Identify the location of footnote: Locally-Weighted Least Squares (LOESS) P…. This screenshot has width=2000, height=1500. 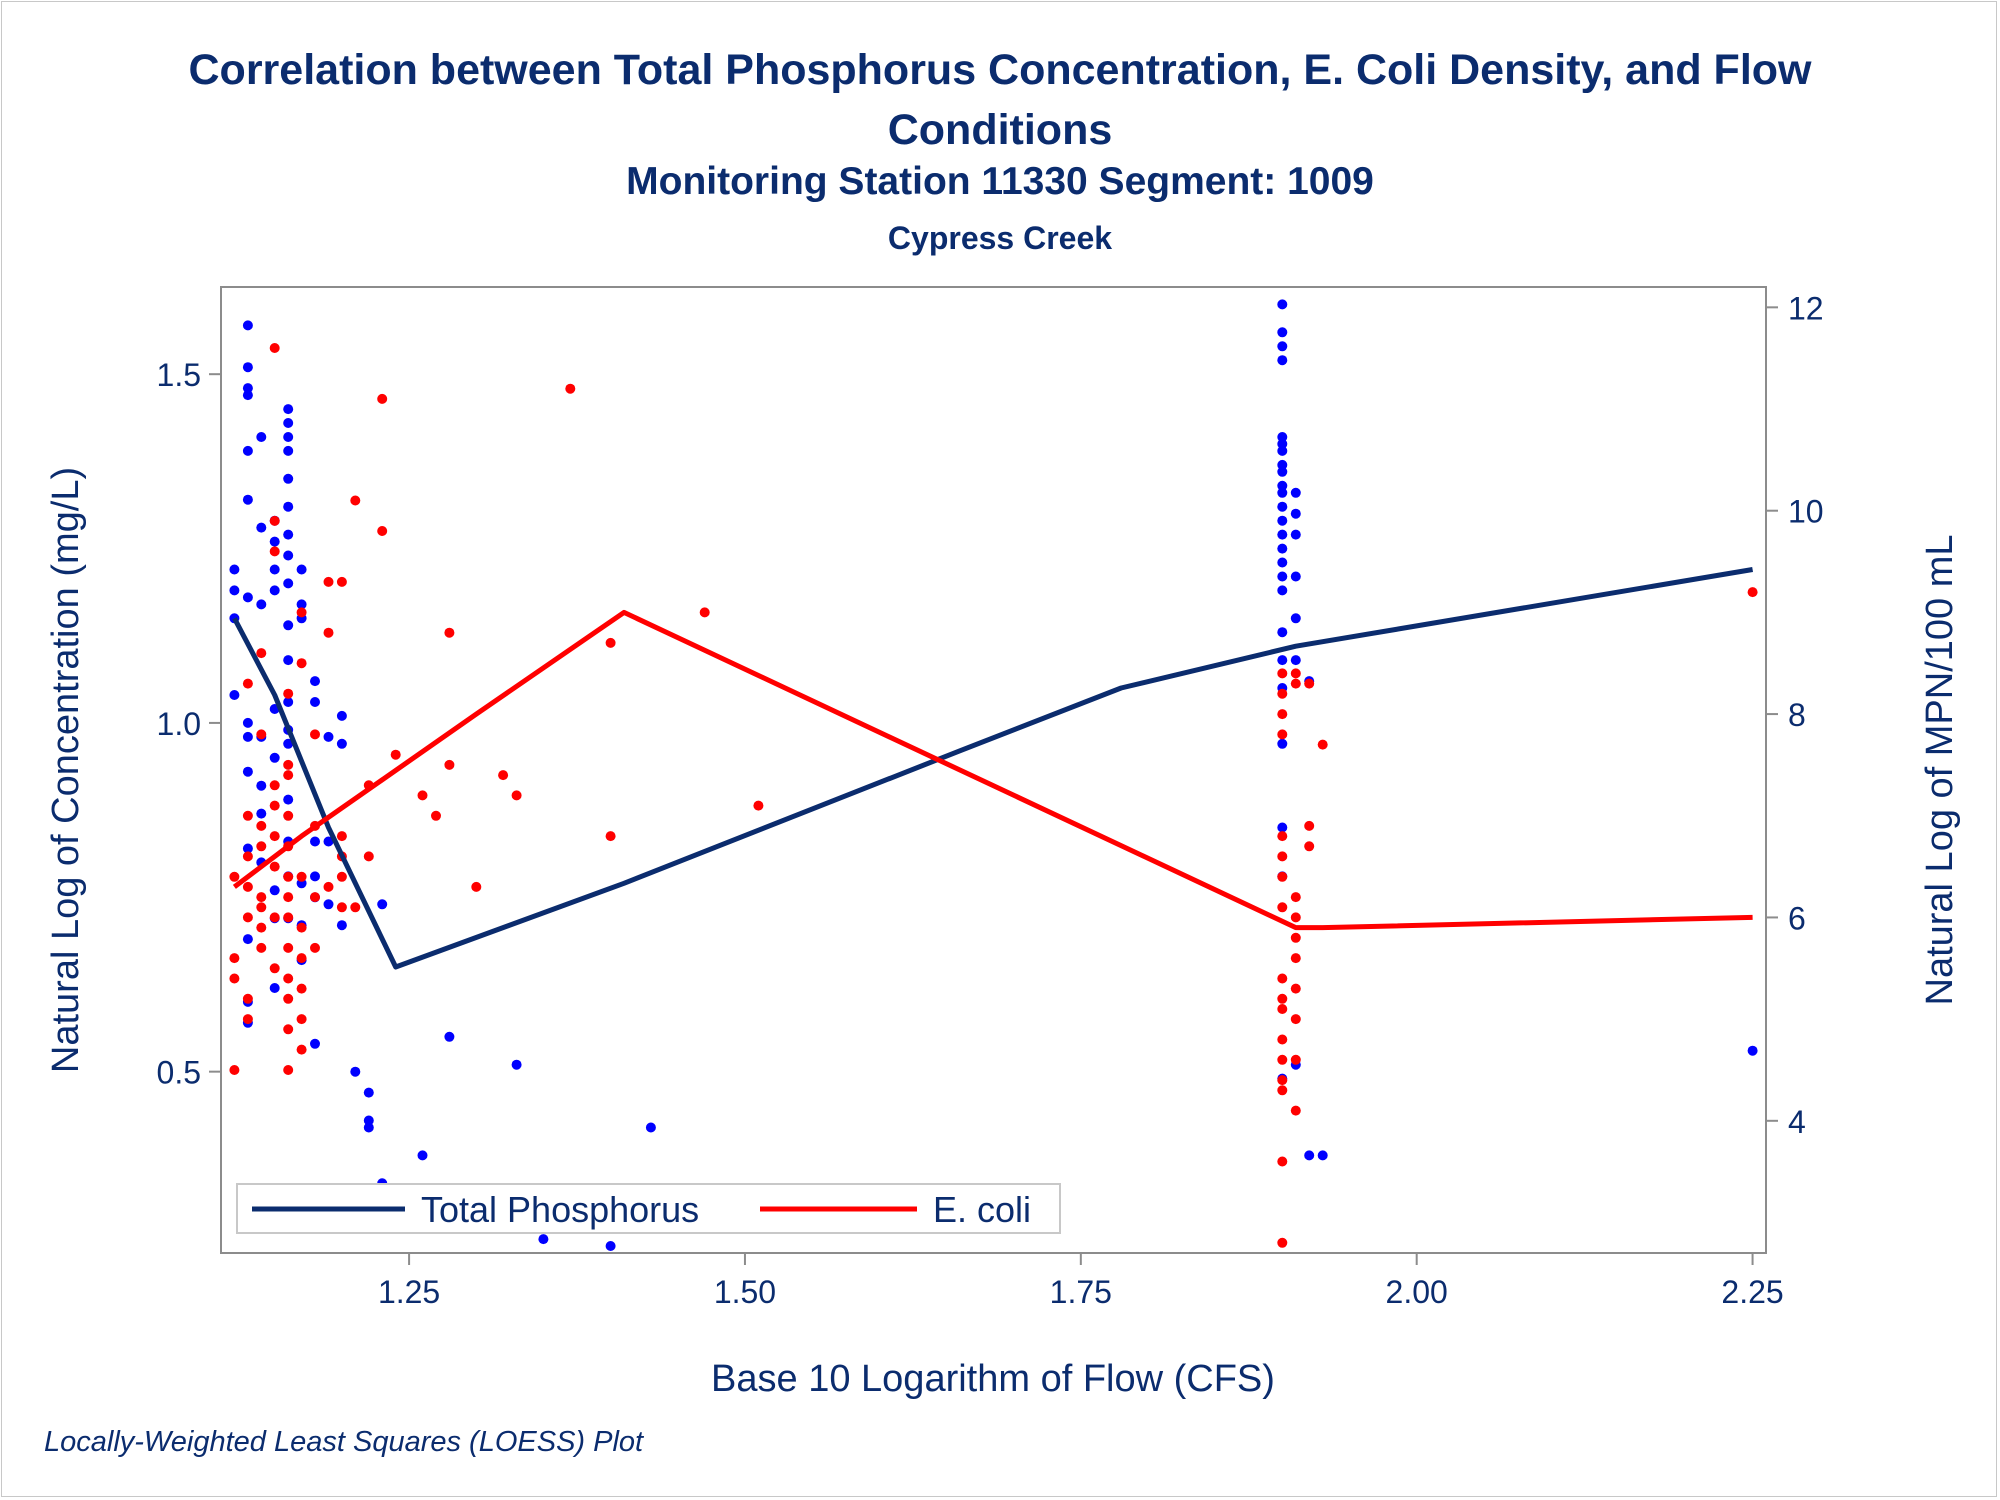
(344, 1442).